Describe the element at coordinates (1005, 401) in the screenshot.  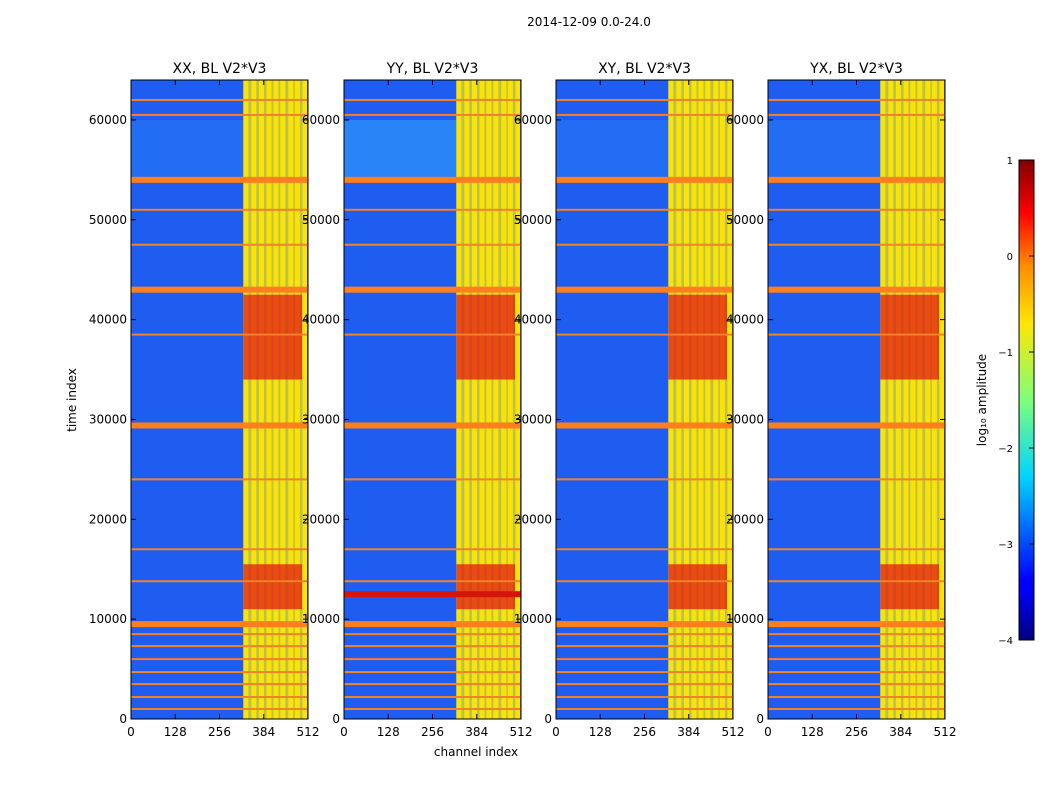
I see `colorbar: 1 0 −1 −2 −3 −4 log₁₀ amplitude` at that location.